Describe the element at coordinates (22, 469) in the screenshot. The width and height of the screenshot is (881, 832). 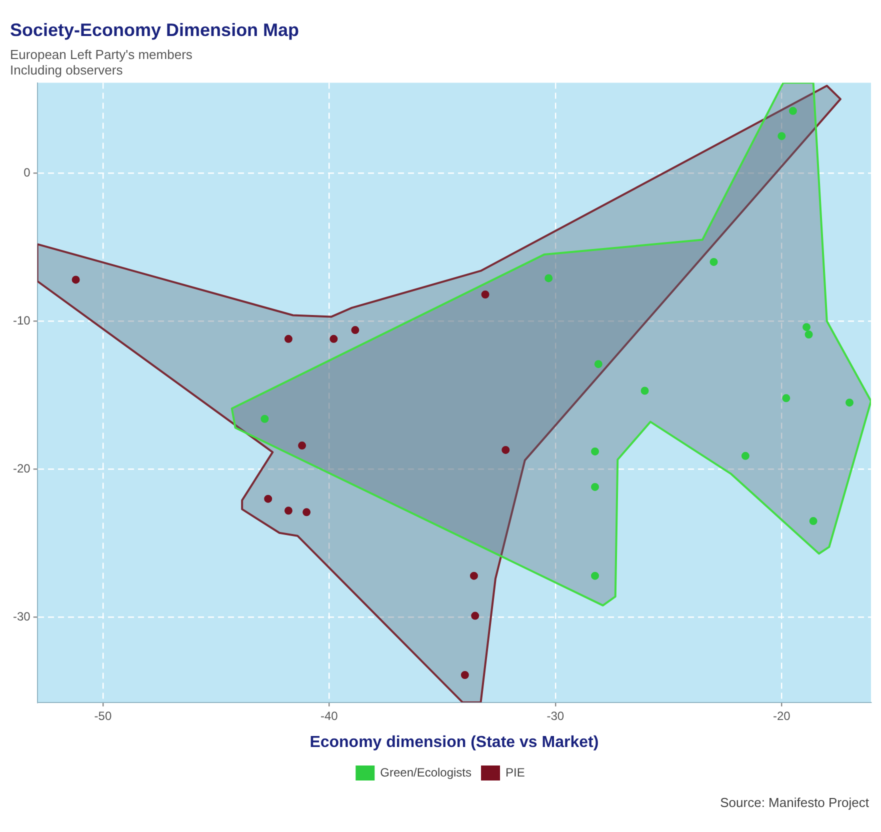
I see `y-tick-label: -20` at that location.